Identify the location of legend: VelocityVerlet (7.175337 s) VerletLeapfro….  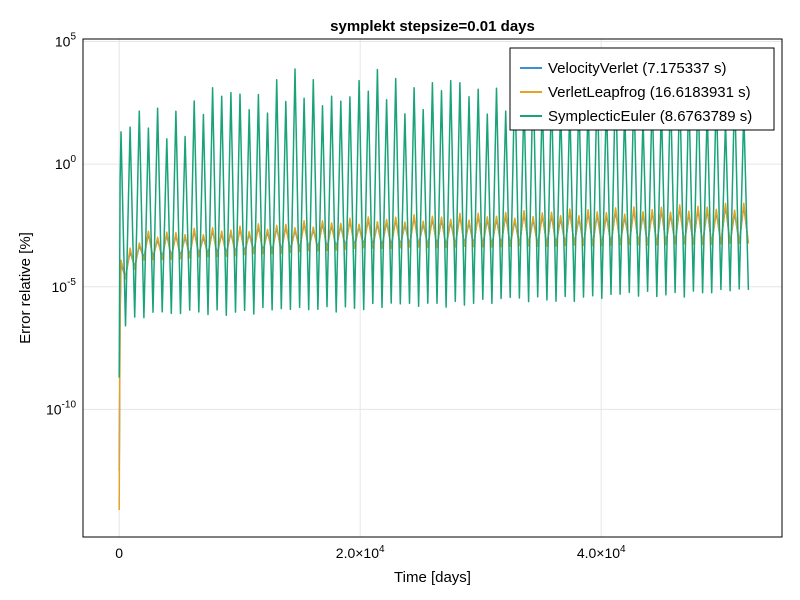
(642, 89).